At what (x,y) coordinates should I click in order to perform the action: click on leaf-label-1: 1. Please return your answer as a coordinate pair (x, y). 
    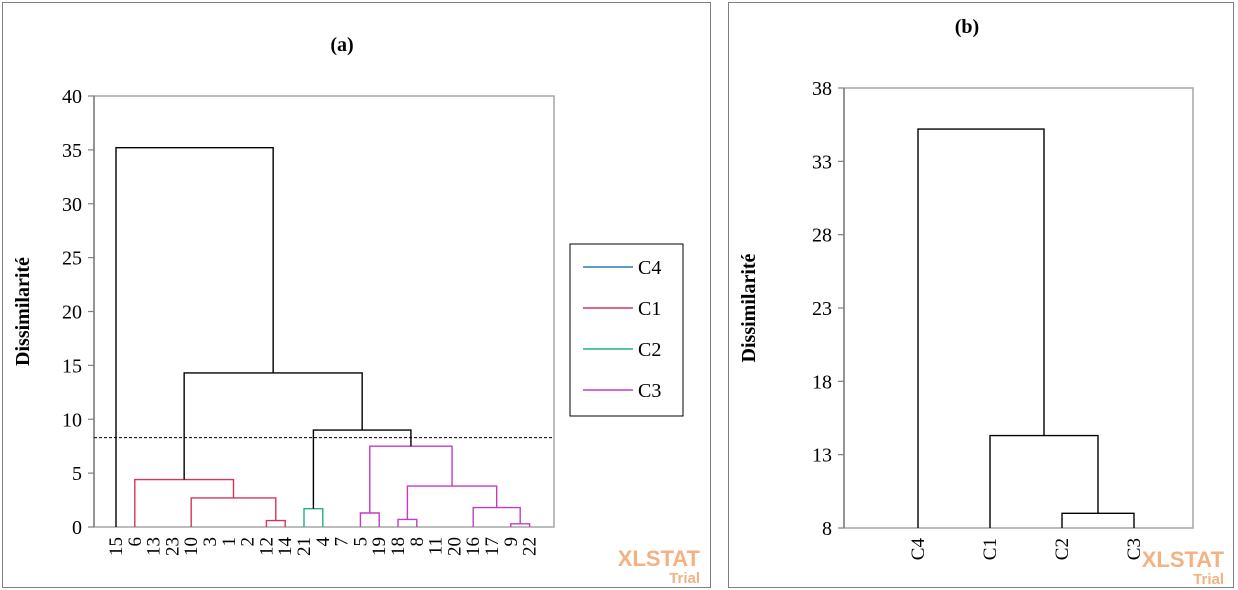
    Looking at the image, I should click on (229, 542).